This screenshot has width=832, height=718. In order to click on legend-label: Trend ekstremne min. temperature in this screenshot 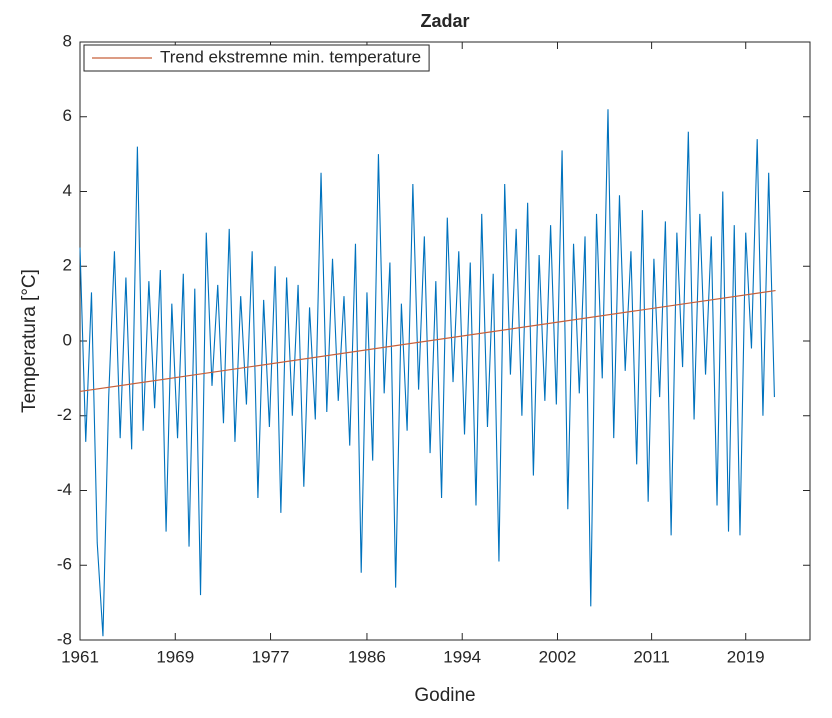, I will do `click(290, 56)`.